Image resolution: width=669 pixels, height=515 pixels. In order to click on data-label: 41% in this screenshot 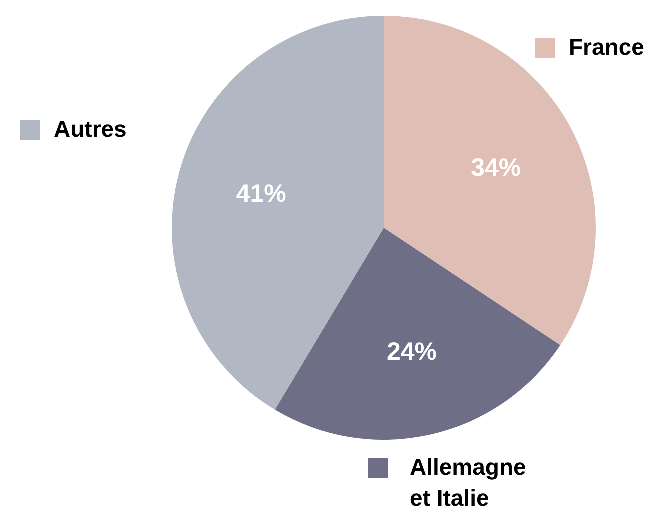, I will do `click(261, 194)`.